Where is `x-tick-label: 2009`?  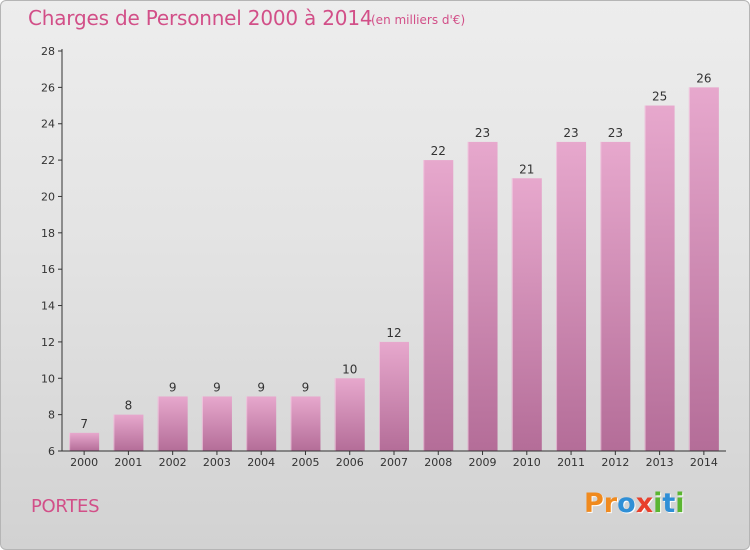 x-tick-label: 2009 is located at coordinates (483, 462).